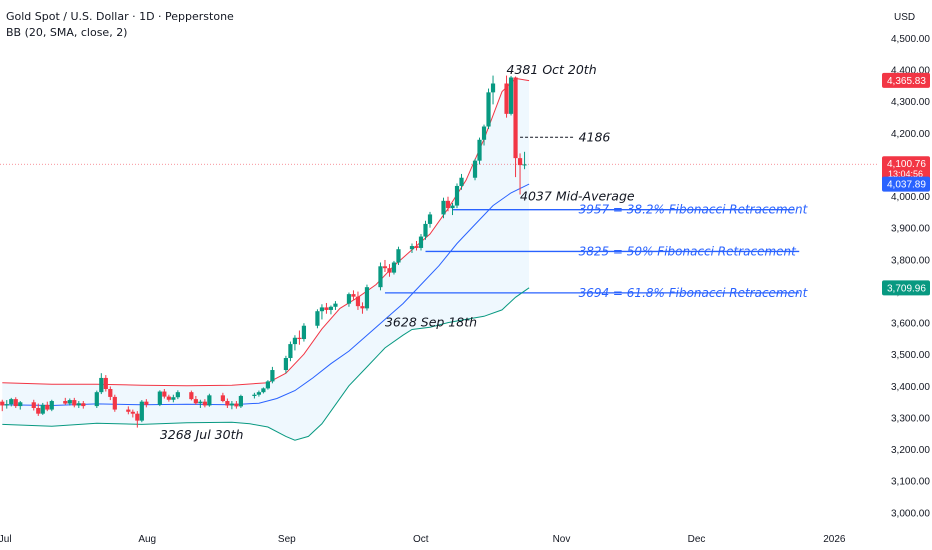 The height and width of the screenshot is (550, 932). I want to click on annotation-2: 4037 Mid-Average, so click(577, 196).